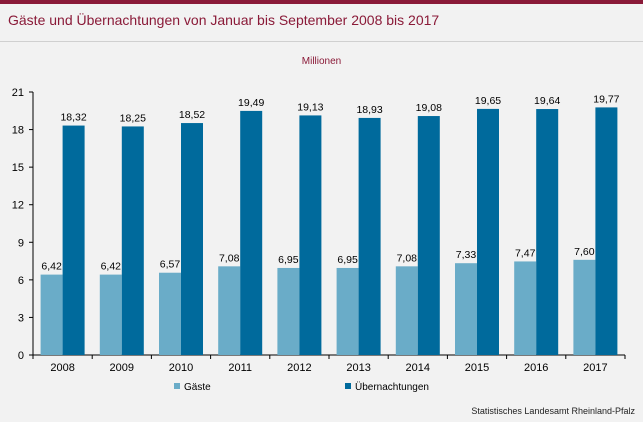 The width and height of the screenshot is (643, 422). What do you see at coordinates (595, 368) in the screenshot?
I see `x-tick-label: 2017` at bounding box center [595, 368].